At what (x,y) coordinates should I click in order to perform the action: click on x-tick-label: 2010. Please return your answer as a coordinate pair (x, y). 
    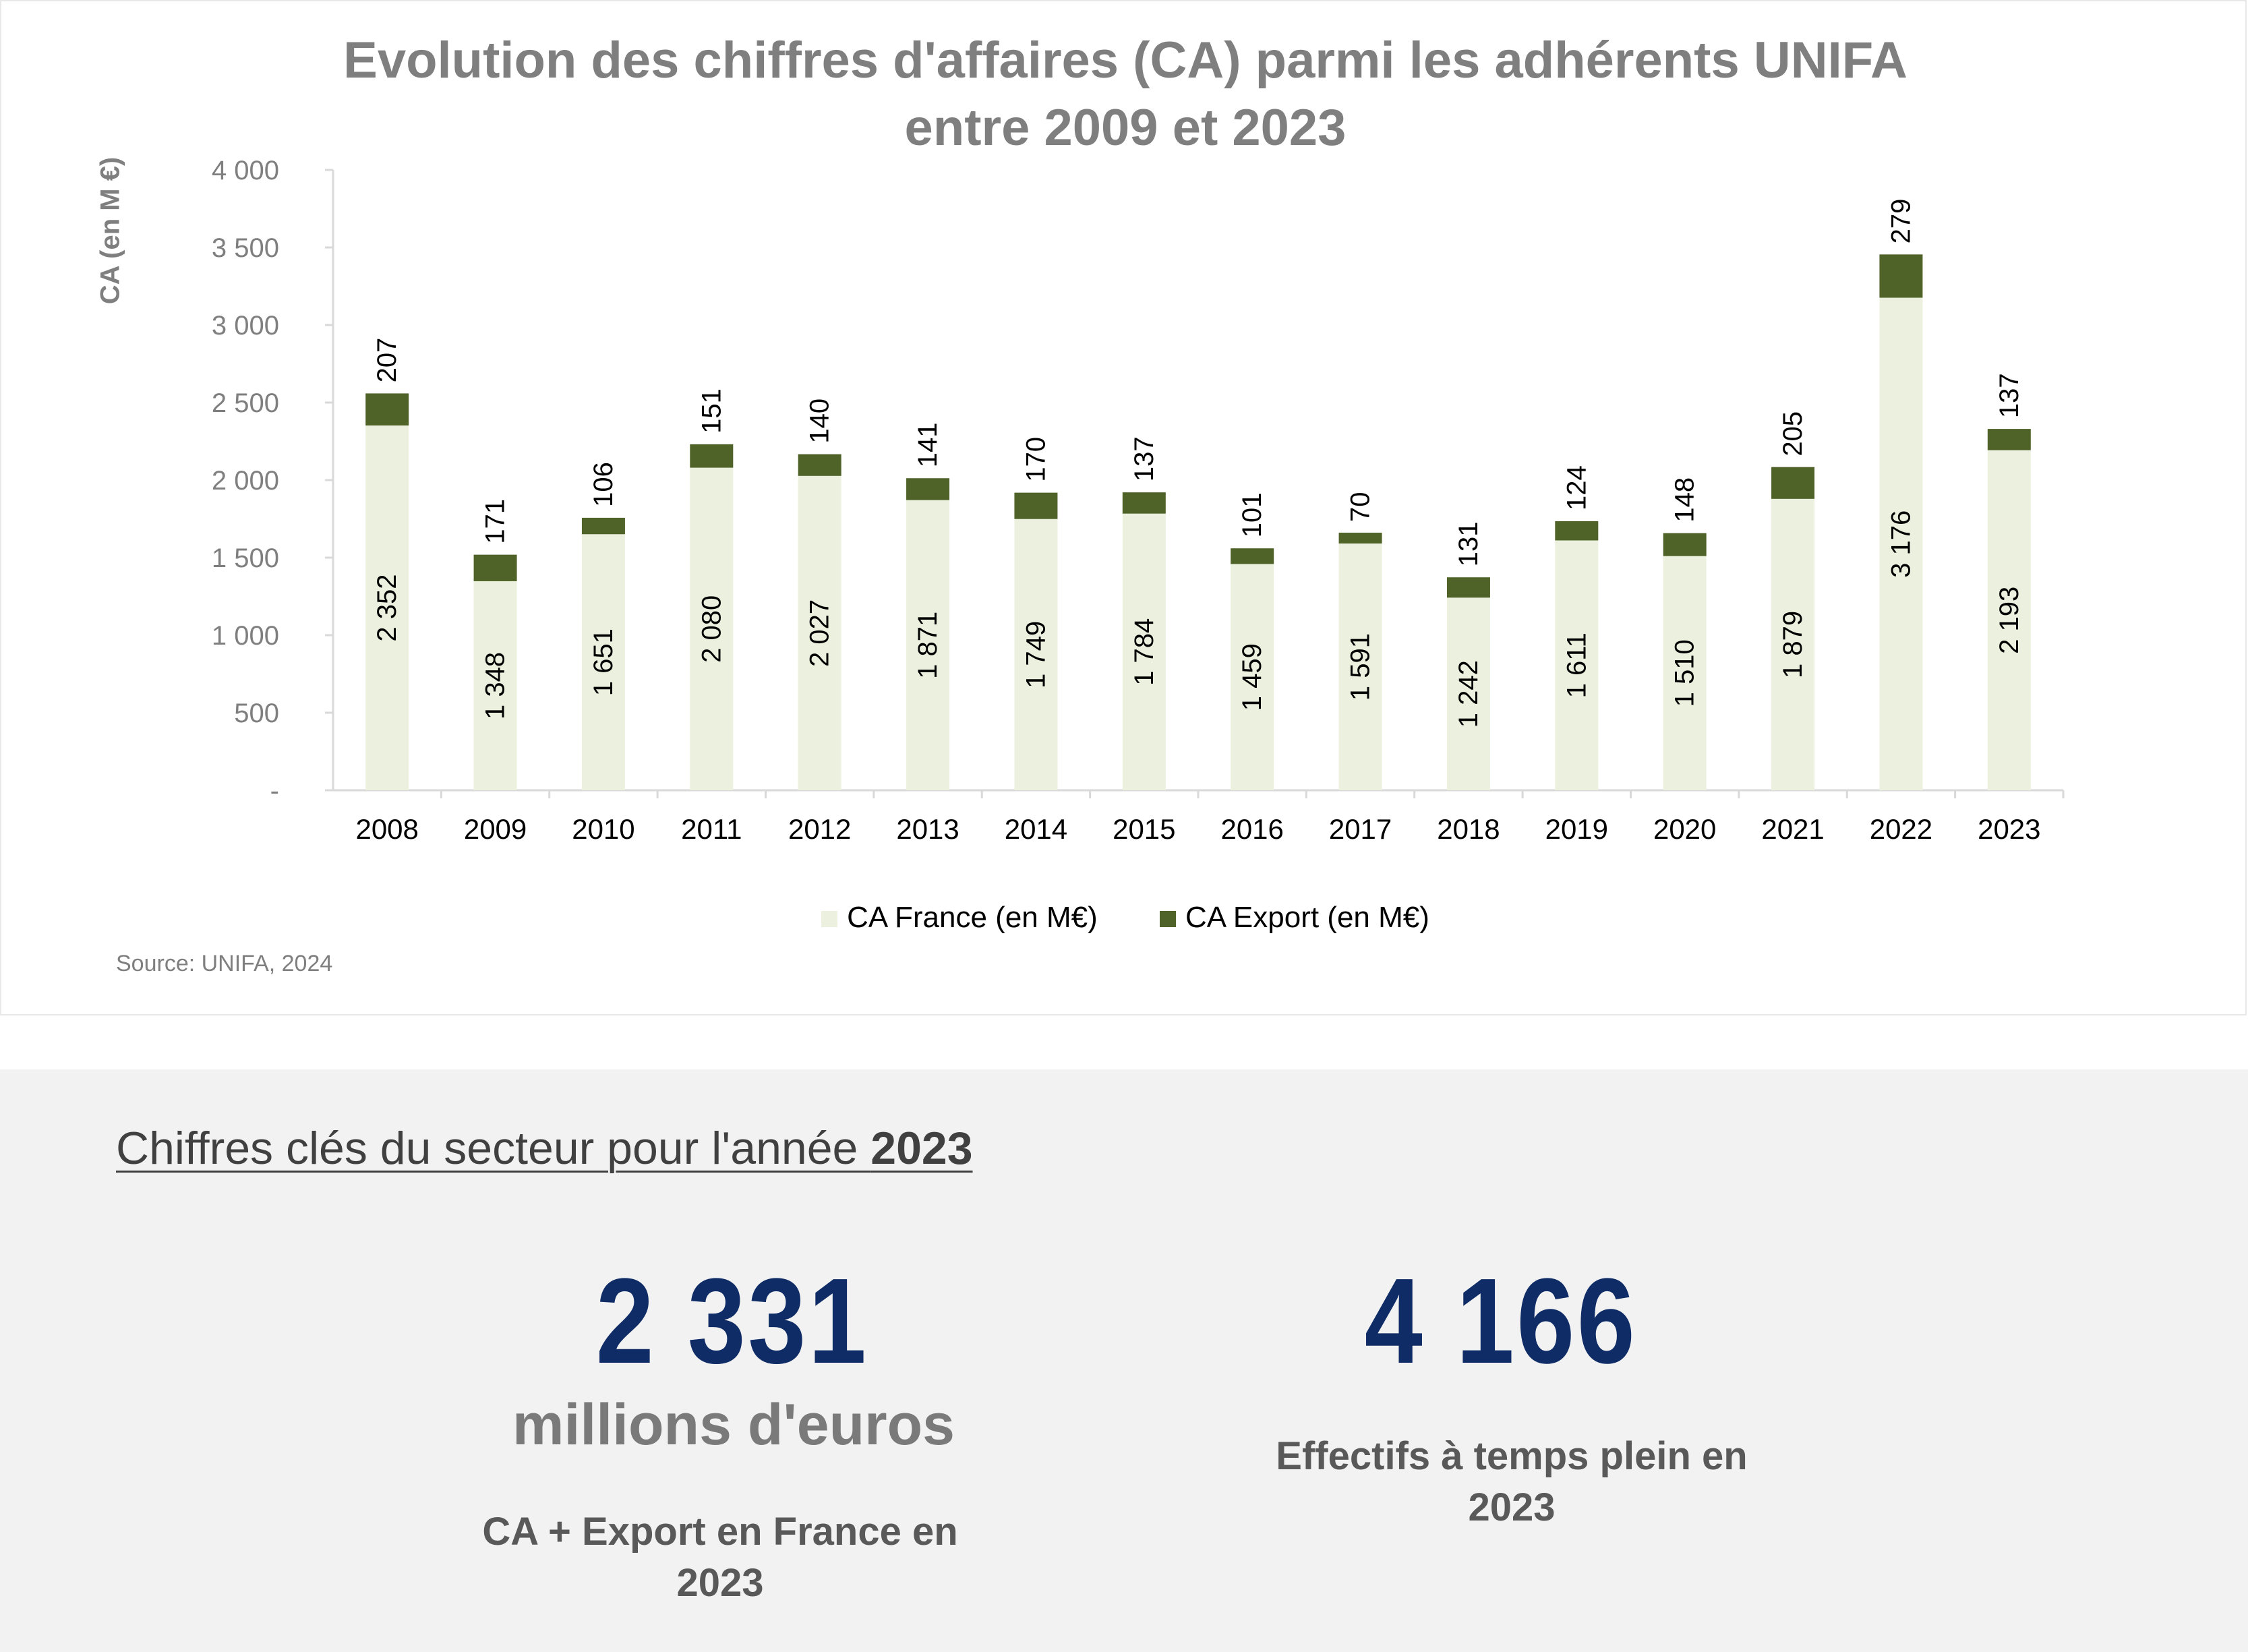
    Looking at the image, I should click on (603, 829).